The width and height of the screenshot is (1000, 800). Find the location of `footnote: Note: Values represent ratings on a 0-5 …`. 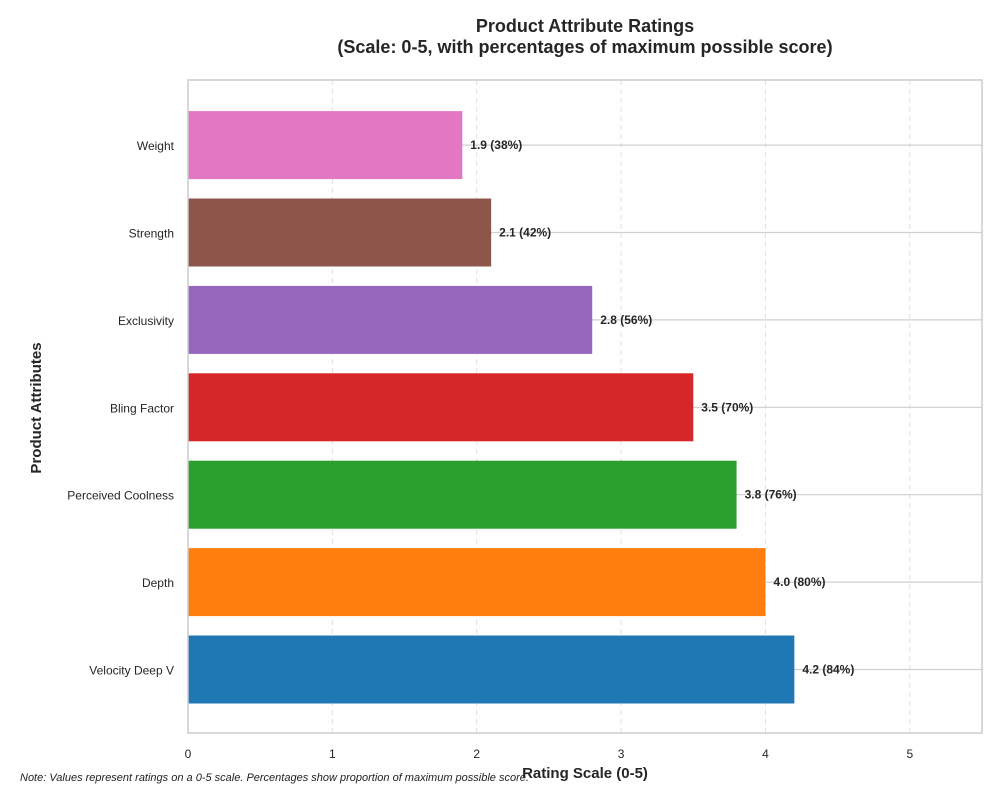

footnote: Note: Values represent ratings on a 0-5 … is located at coordinates (274, 778).